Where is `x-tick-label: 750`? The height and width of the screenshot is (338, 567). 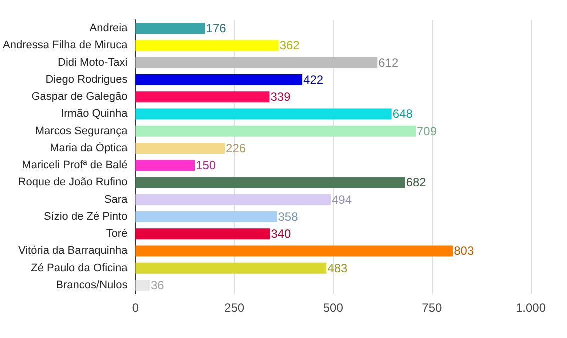
x-tick-label: 750 is located at coordinates (432, 308).